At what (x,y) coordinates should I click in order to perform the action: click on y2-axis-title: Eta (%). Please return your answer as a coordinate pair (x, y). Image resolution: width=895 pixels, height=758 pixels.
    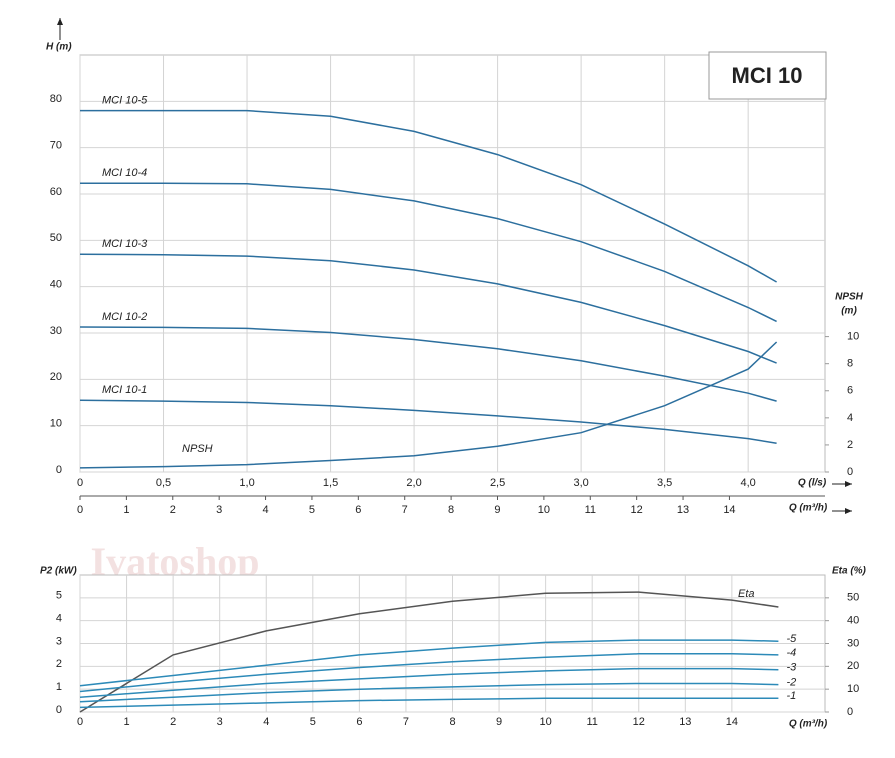
    Looking at the image, I should click on (849, 571).